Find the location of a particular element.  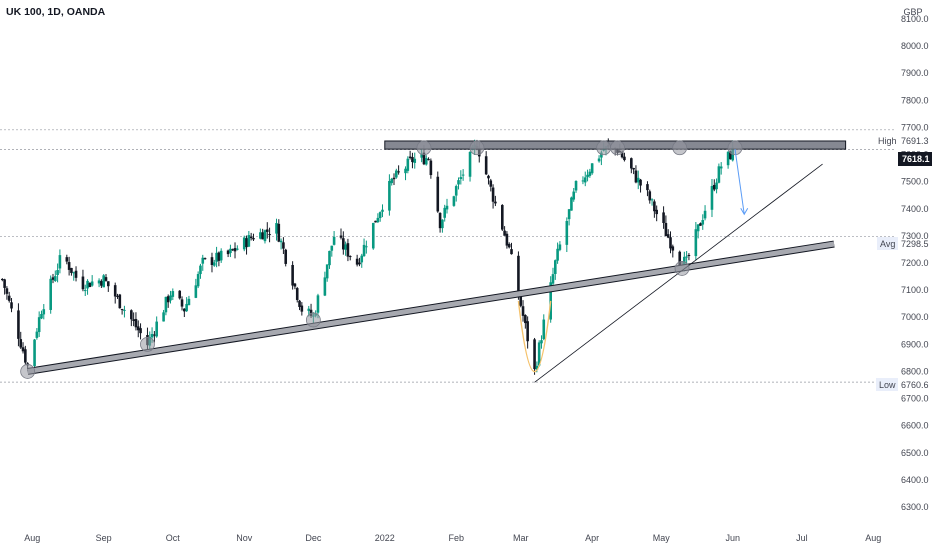

price-tick-label: 6300.0 is located at coordinates (915, 507).